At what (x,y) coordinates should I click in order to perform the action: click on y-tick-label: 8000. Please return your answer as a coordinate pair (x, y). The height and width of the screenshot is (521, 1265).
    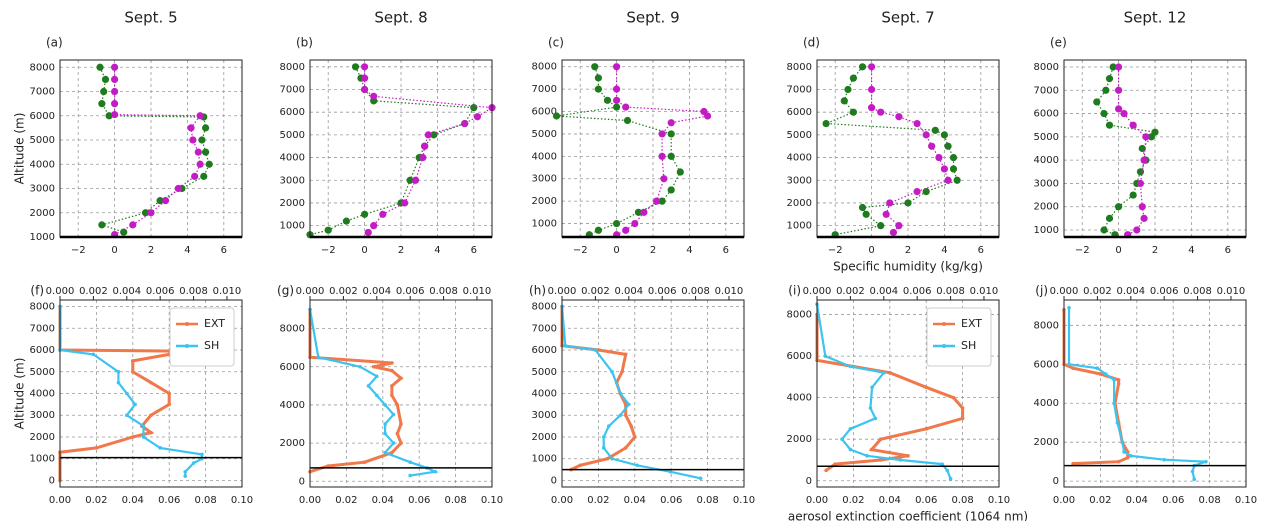
    Looking at the image, I should click on (1046, 67).